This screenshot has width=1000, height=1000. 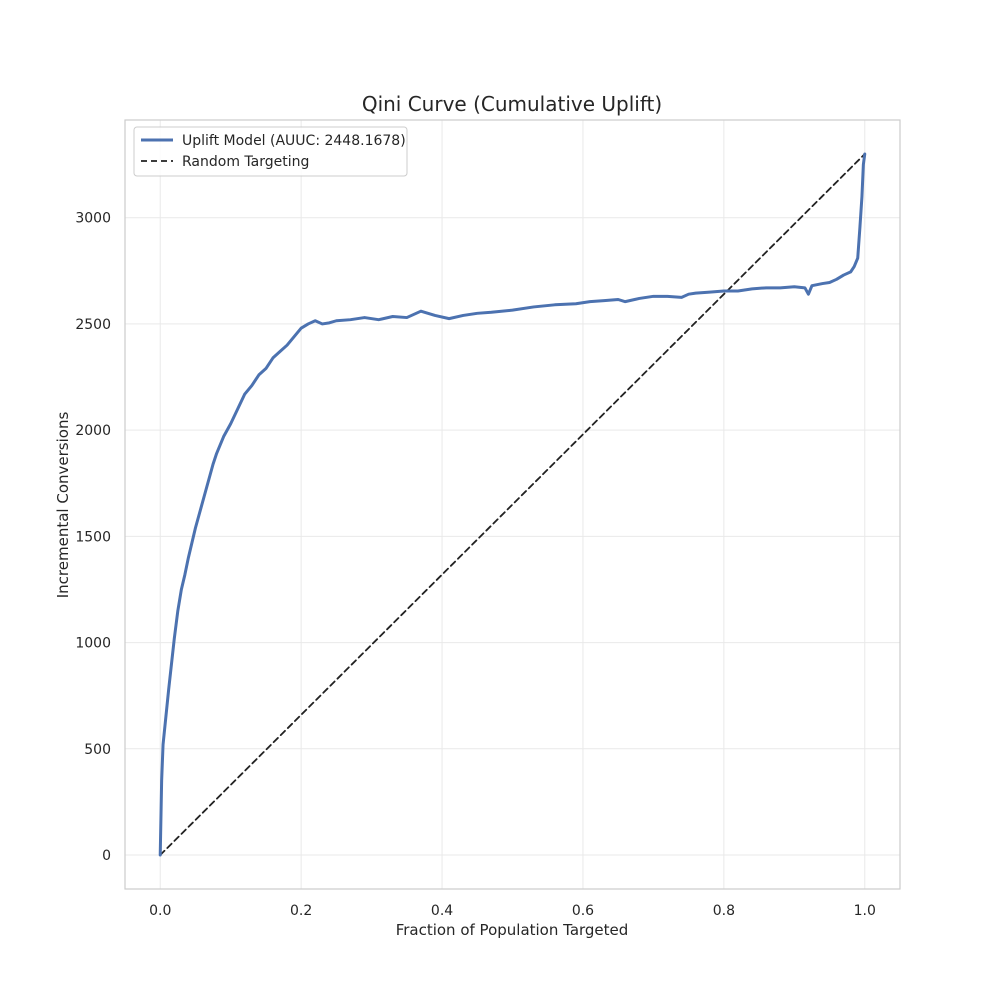 What do you see at coordinates (106, 856) in the screenshot?
I see `y-tick-label: 0` at bounding box center [106, 856].